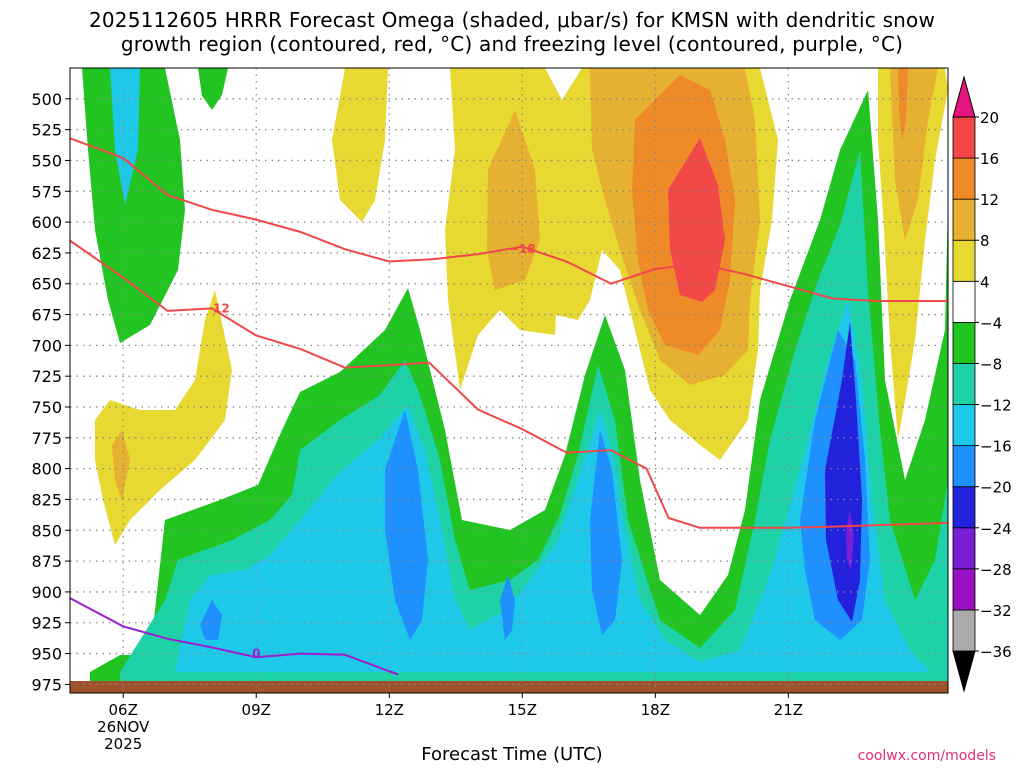 This screenshot has width=1024, height=768. What do you see at coordinates (123, 727) in the screenshot?
I see `x-tick-date: 26NOV` at bounding box center [123, 727].